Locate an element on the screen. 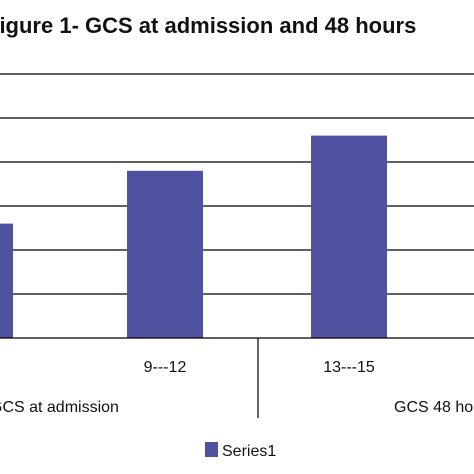 The height and width of the screenshot is (474, 474). legend-swatch is located at coordinates (211, 449).